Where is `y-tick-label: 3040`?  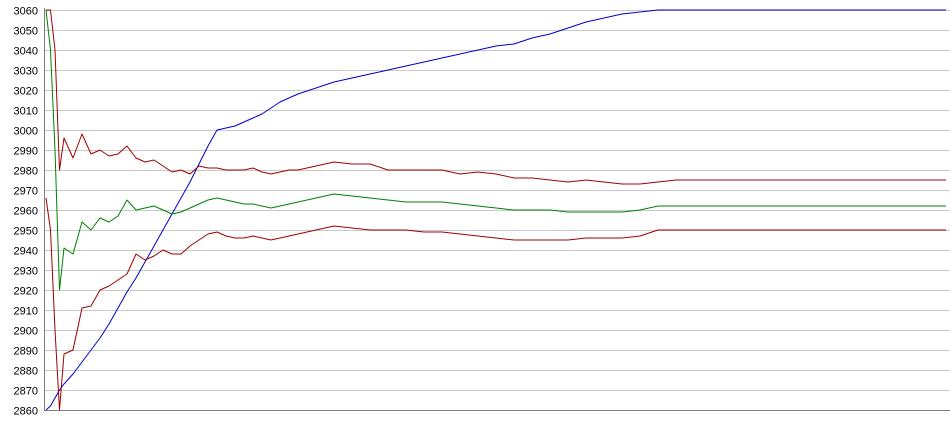 y-tick-label: 3040 is located at coordinates (26, 52).